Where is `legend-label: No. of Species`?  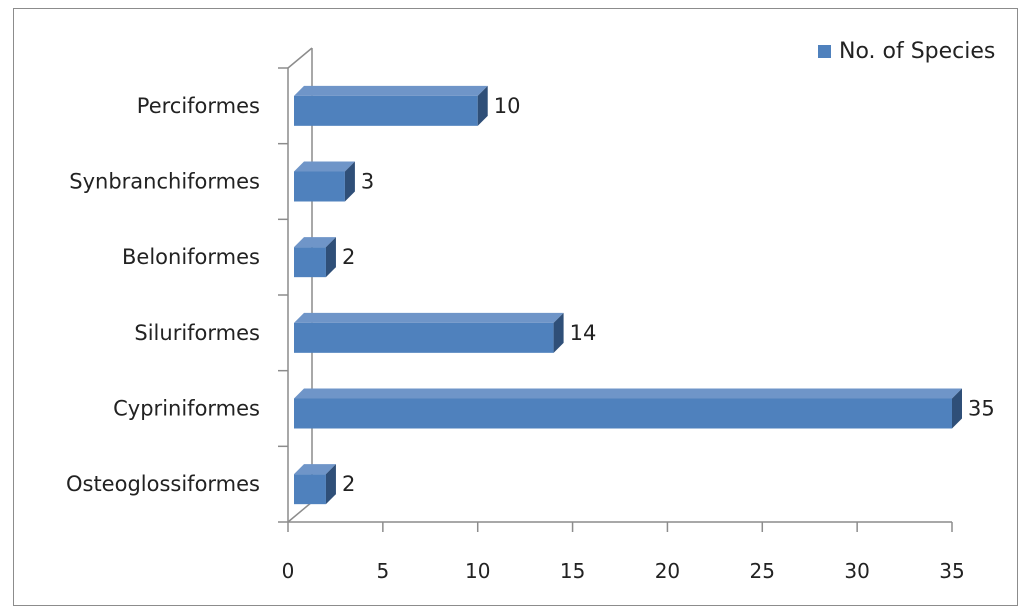 legend-label: No. of Species is located at coordinates (917, 51).